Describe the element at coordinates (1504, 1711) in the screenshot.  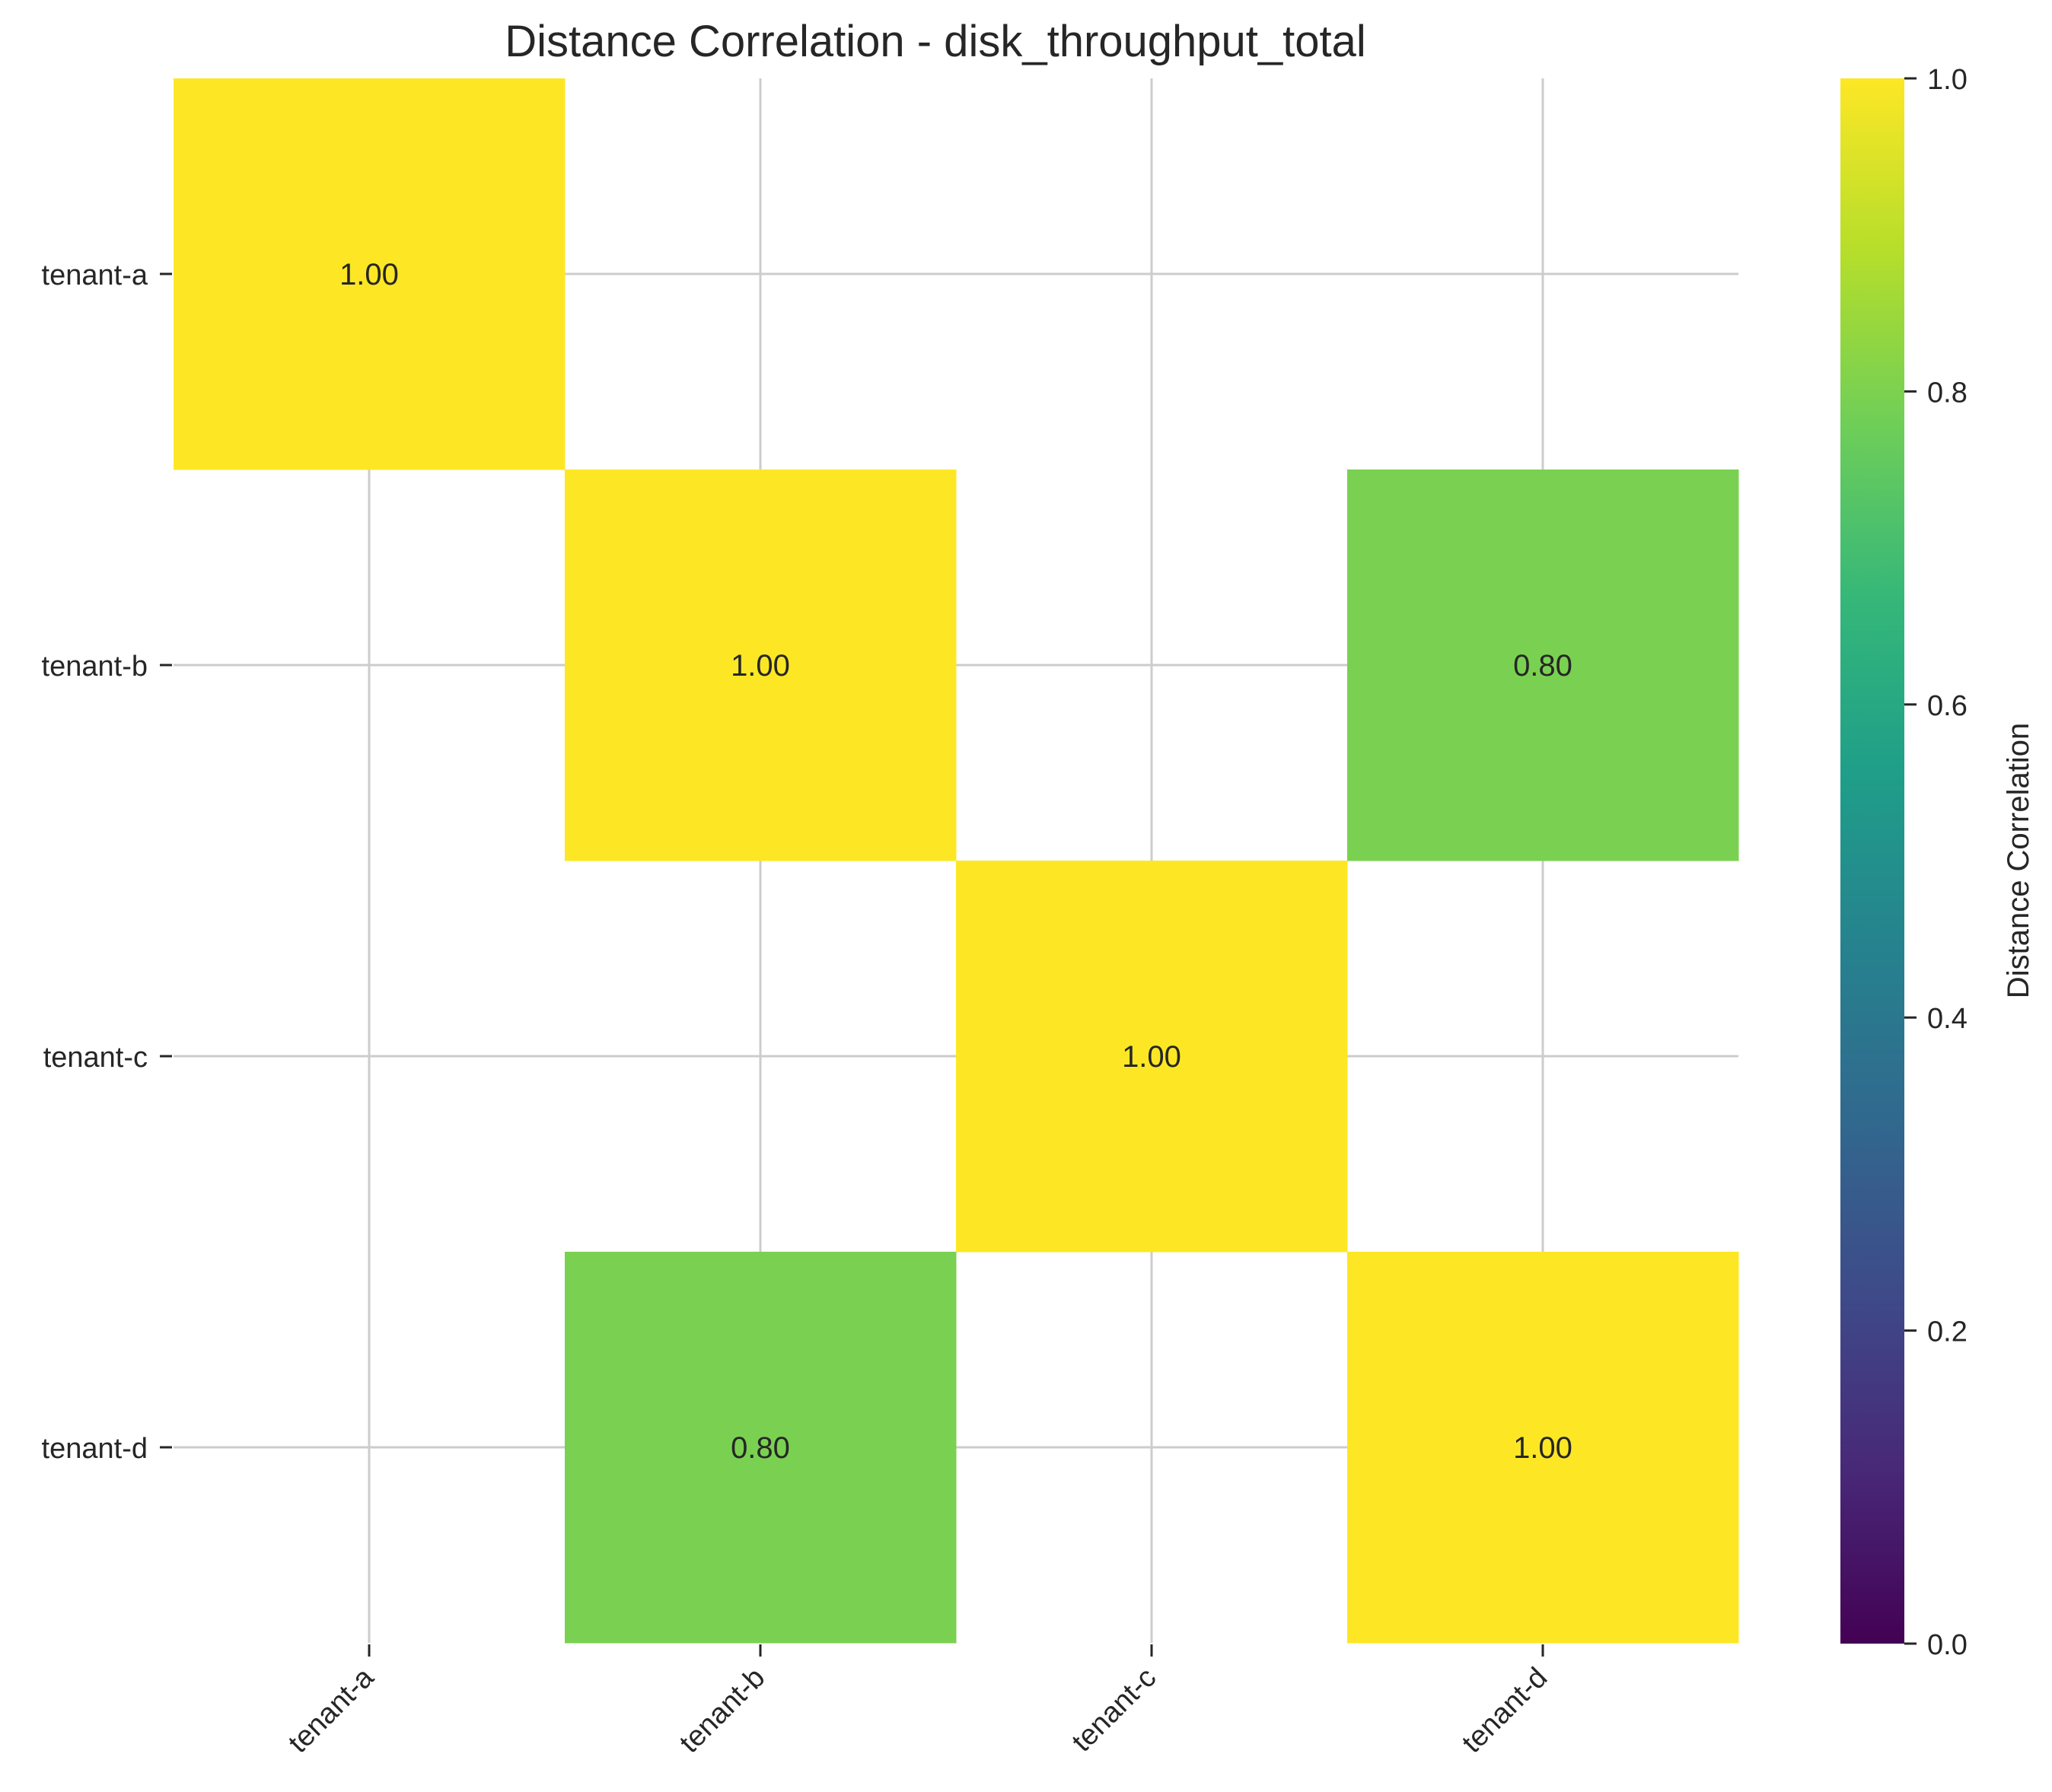
I see `x-tick-label: tenant-d` at that location.